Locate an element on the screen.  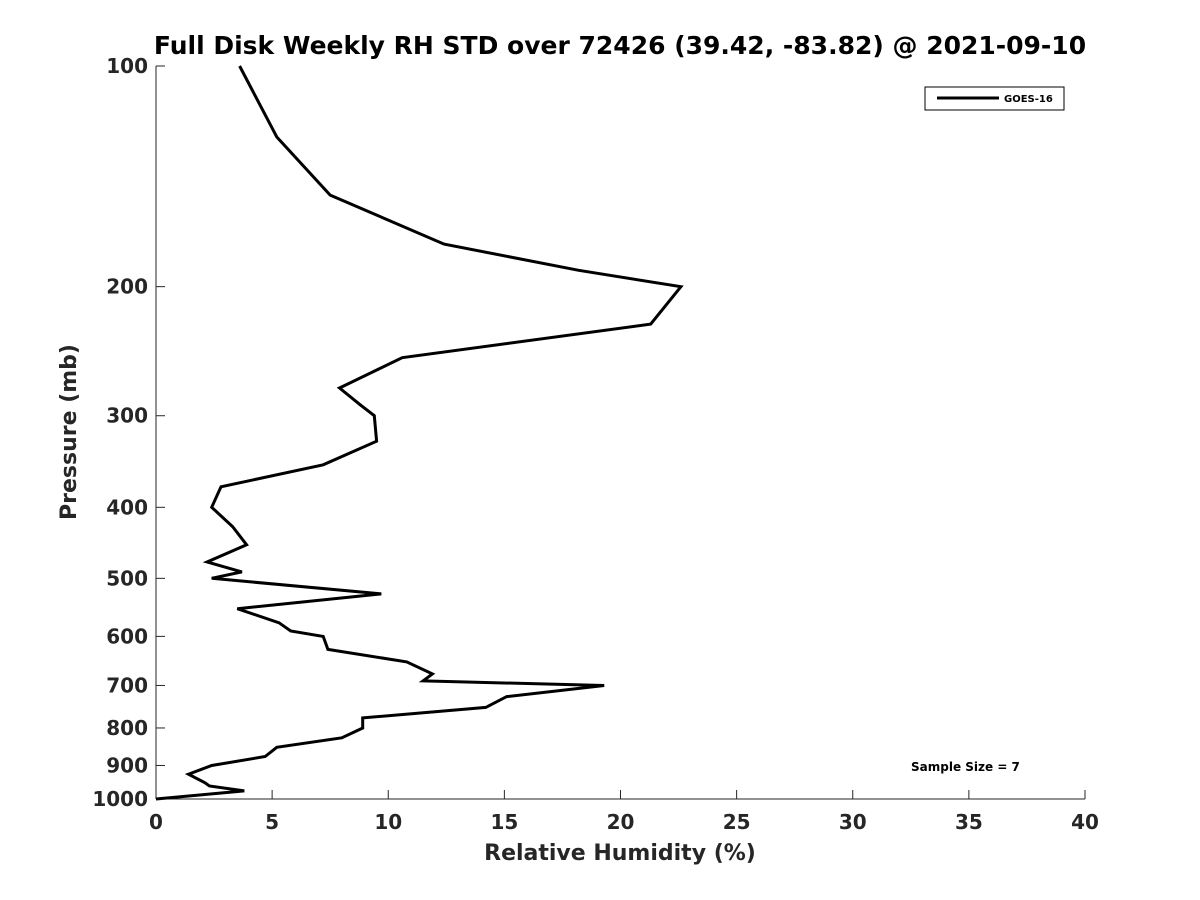
x-tick-label: 35 is located at coordinates (969, 822).